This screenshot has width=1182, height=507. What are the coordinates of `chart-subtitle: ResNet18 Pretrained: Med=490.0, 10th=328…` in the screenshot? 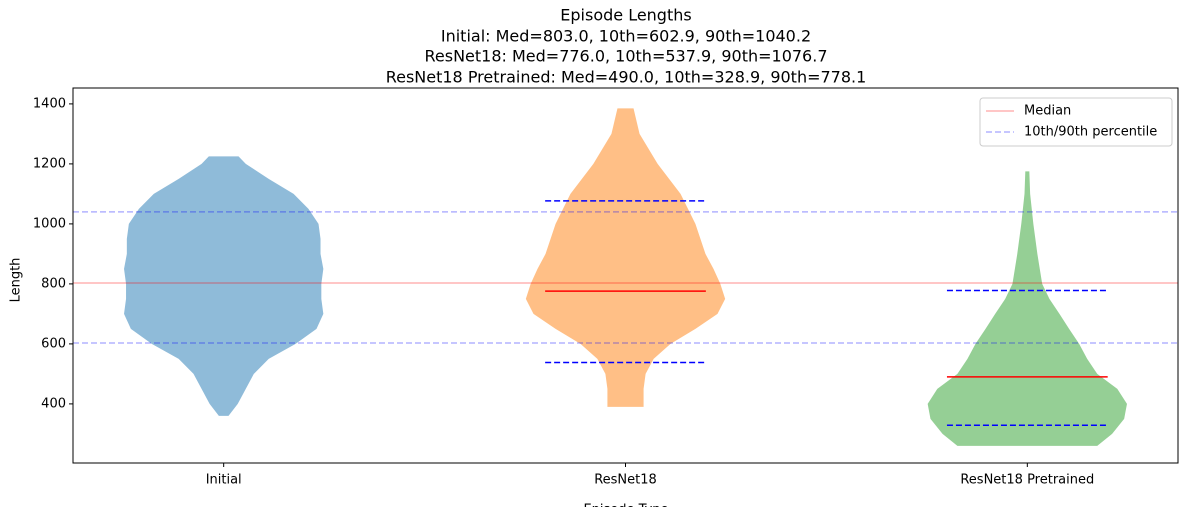 It's located at (626, 77).